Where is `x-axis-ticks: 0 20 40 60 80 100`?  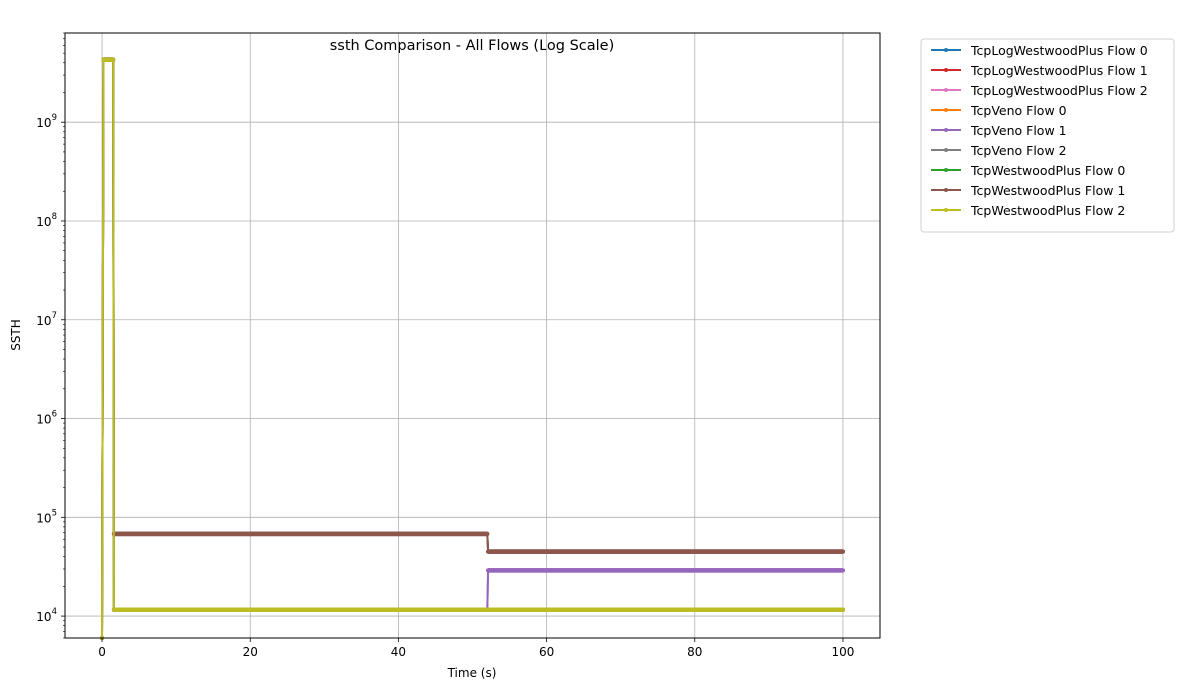
x-axis-ticks: 0 20 40 60 80 100 is located at coordinates (476, 648).